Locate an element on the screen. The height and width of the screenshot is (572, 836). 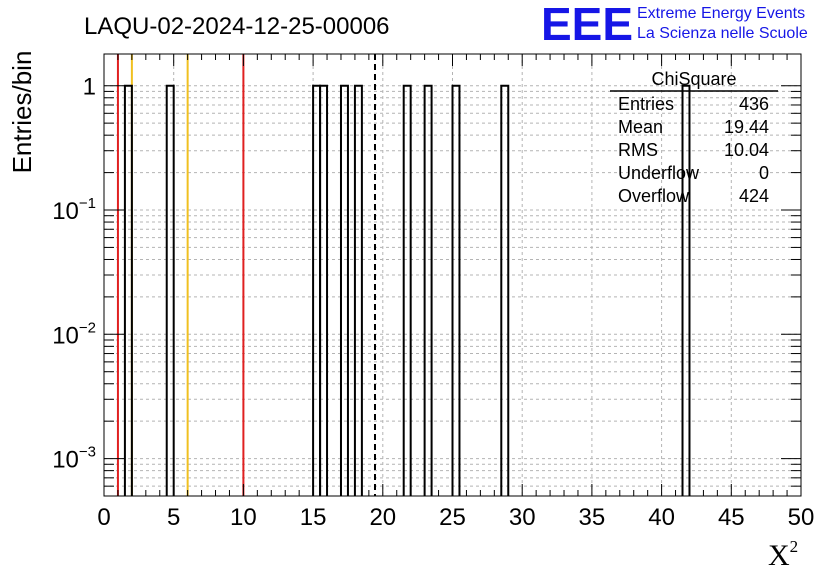
stats-row-label: Overflow is located at coordinates (654, 196).